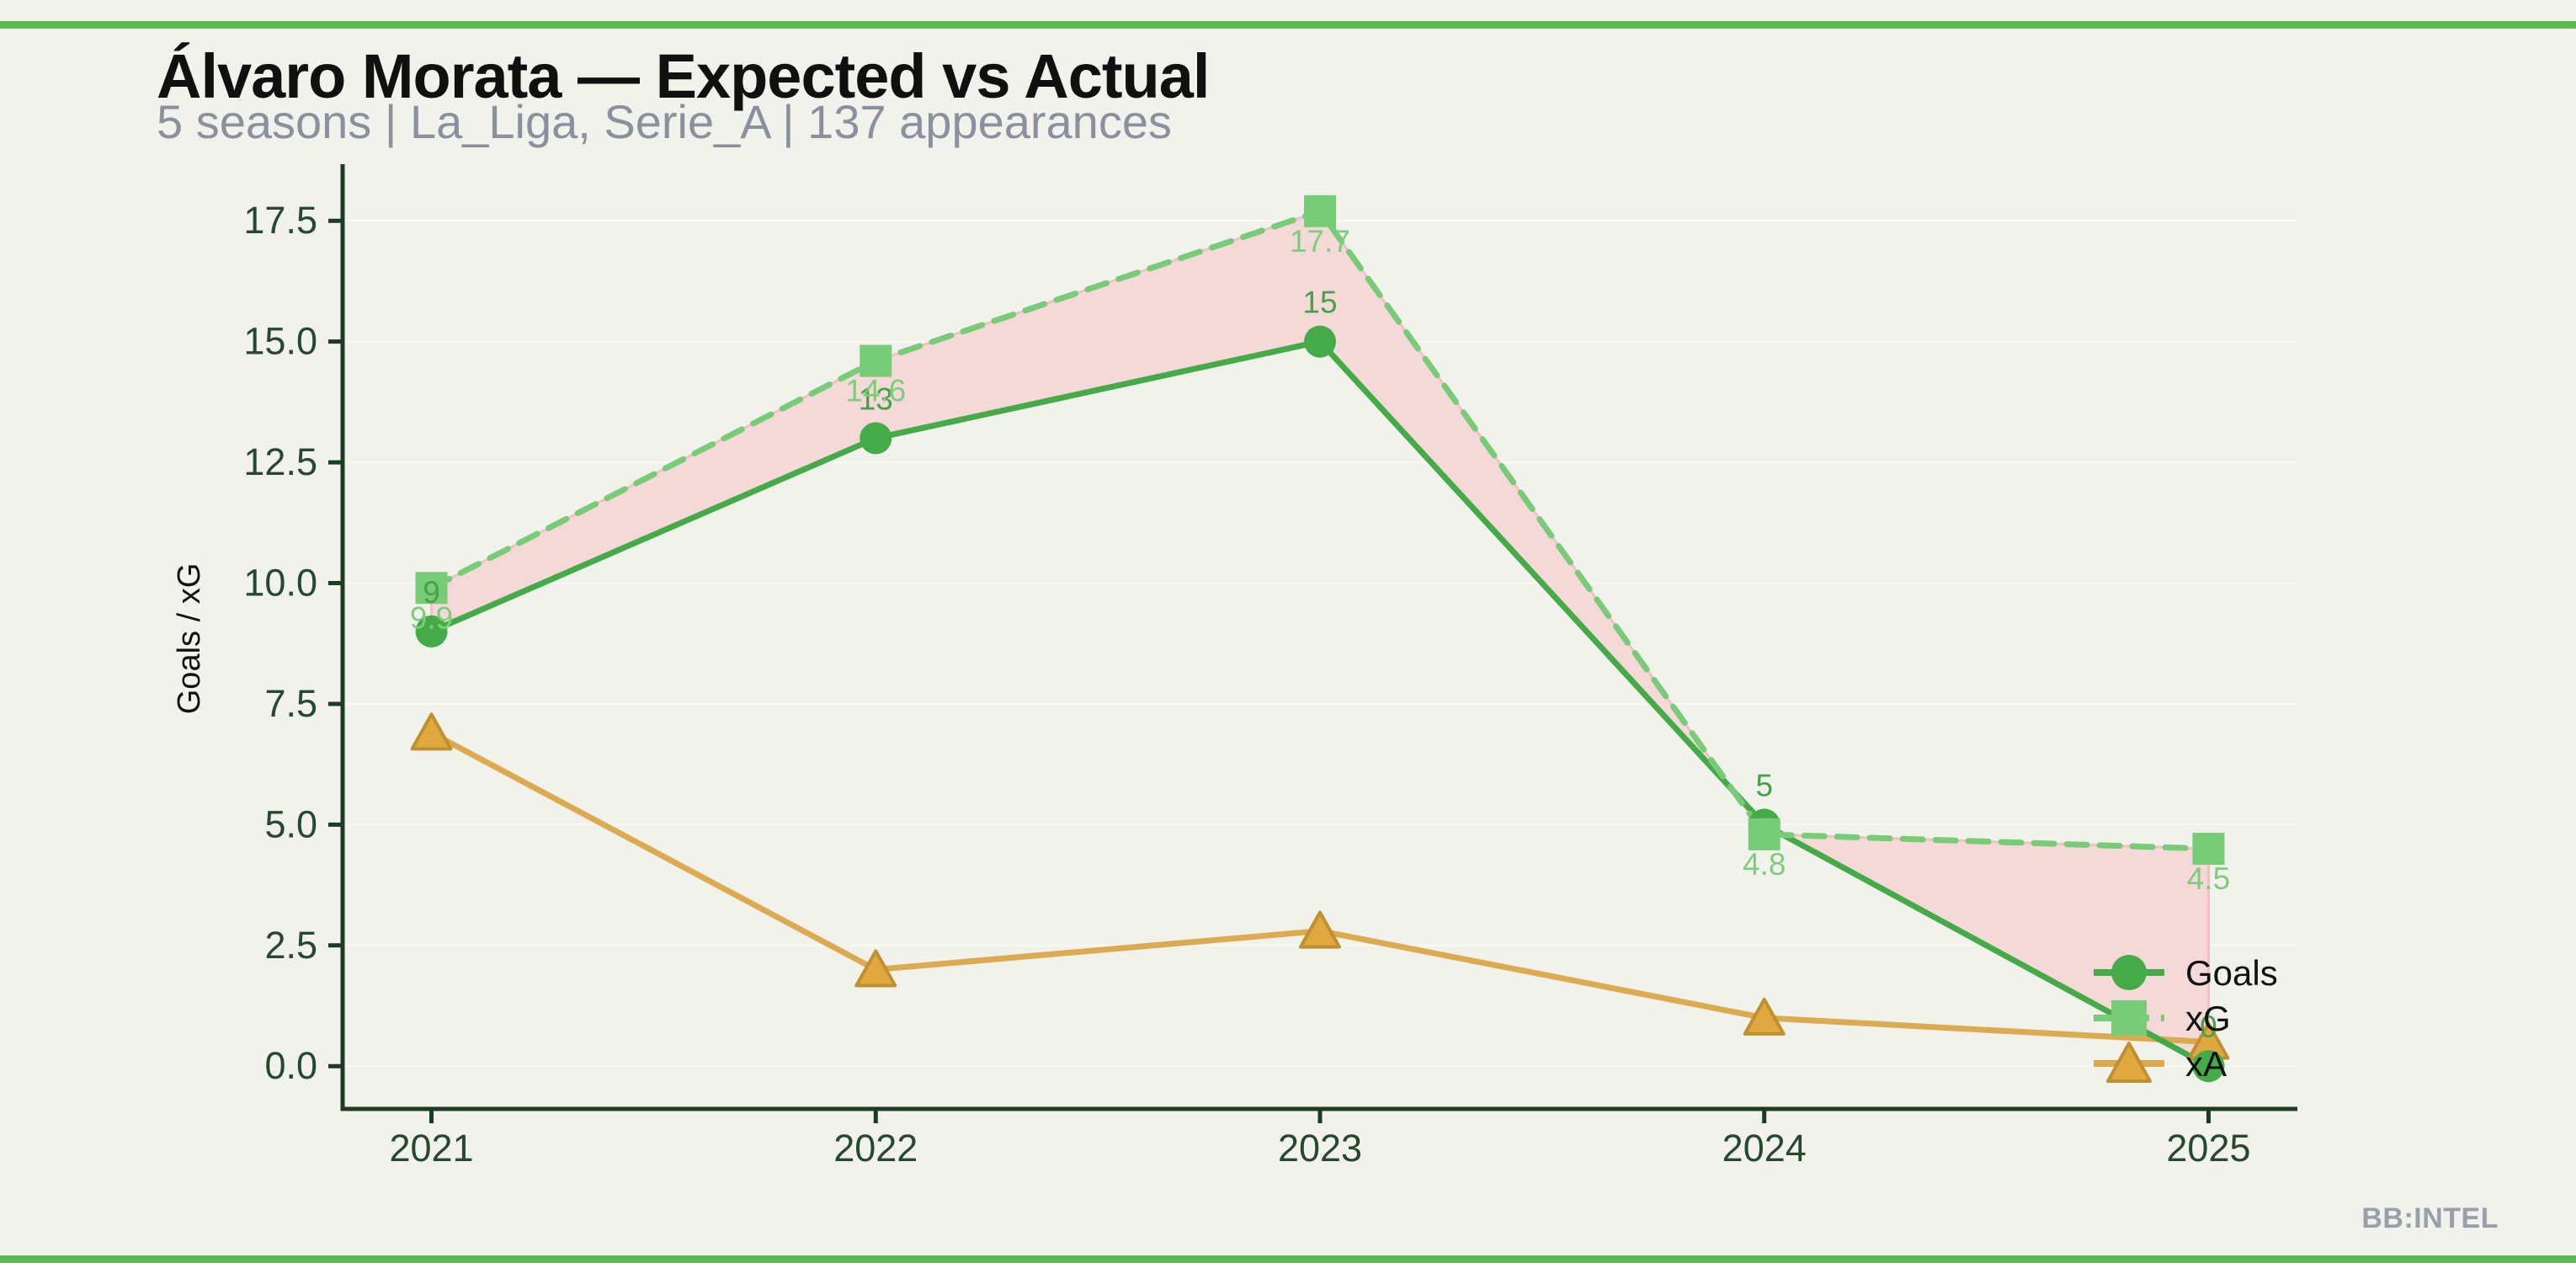 The height and width of the screenshot is (1263, 2576). What do you see at coordinates (431, 1148) in the screenshot?
I see `x-tick-label: 2021` at bounding box center [431, 1148].